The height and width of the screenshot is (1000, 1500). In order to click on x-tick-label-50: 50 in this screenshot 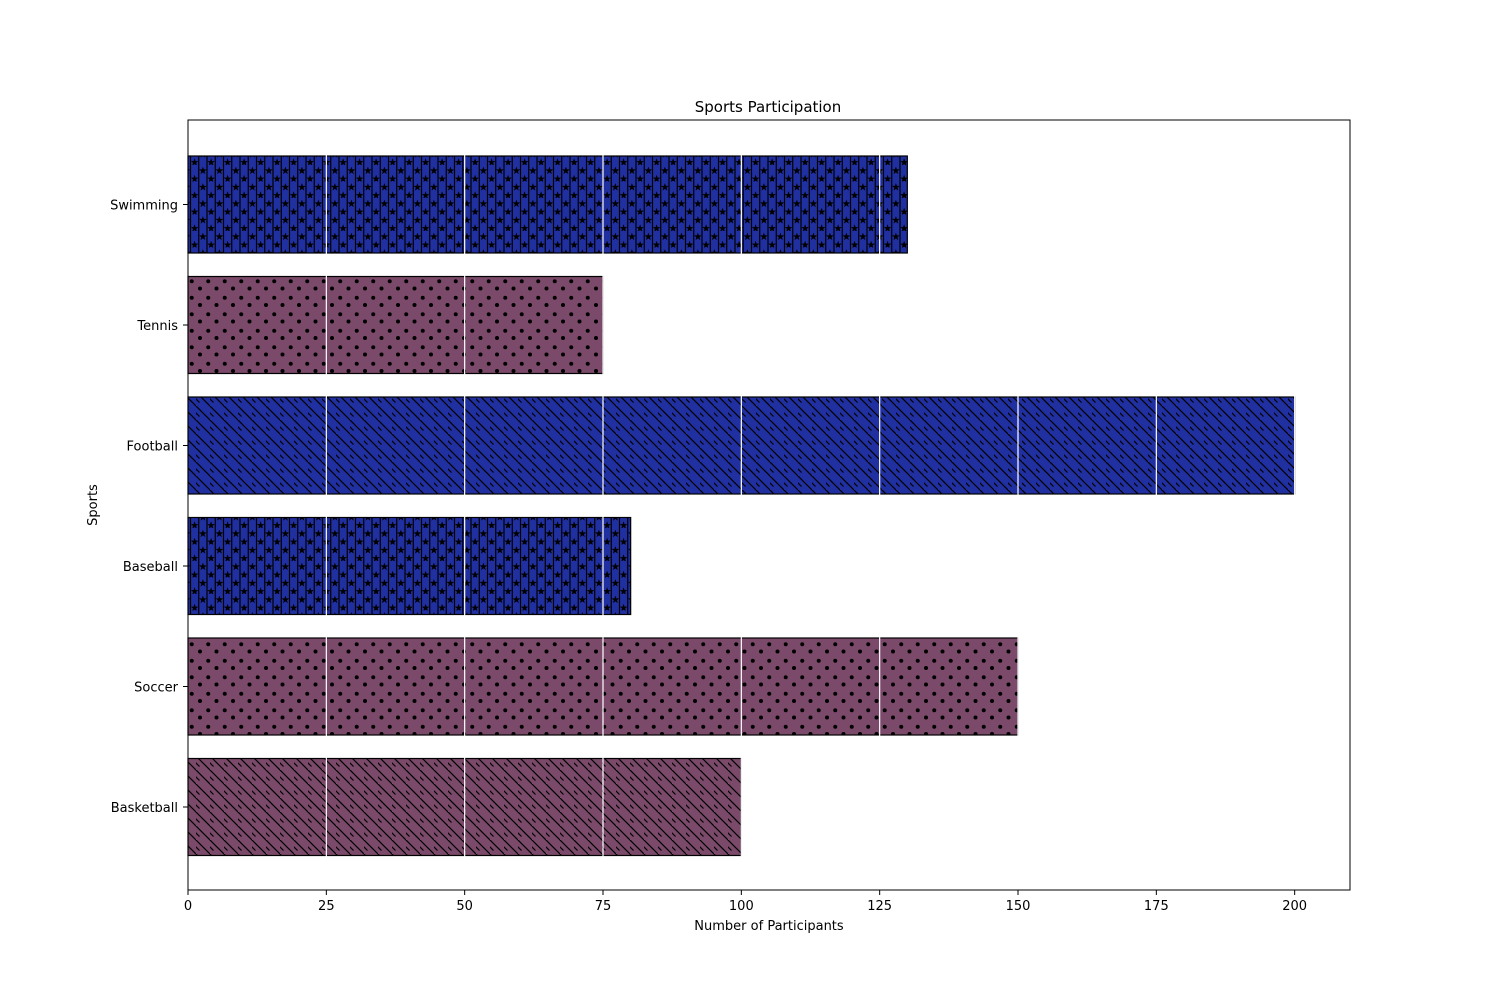, I will do `click(464, 906)`.